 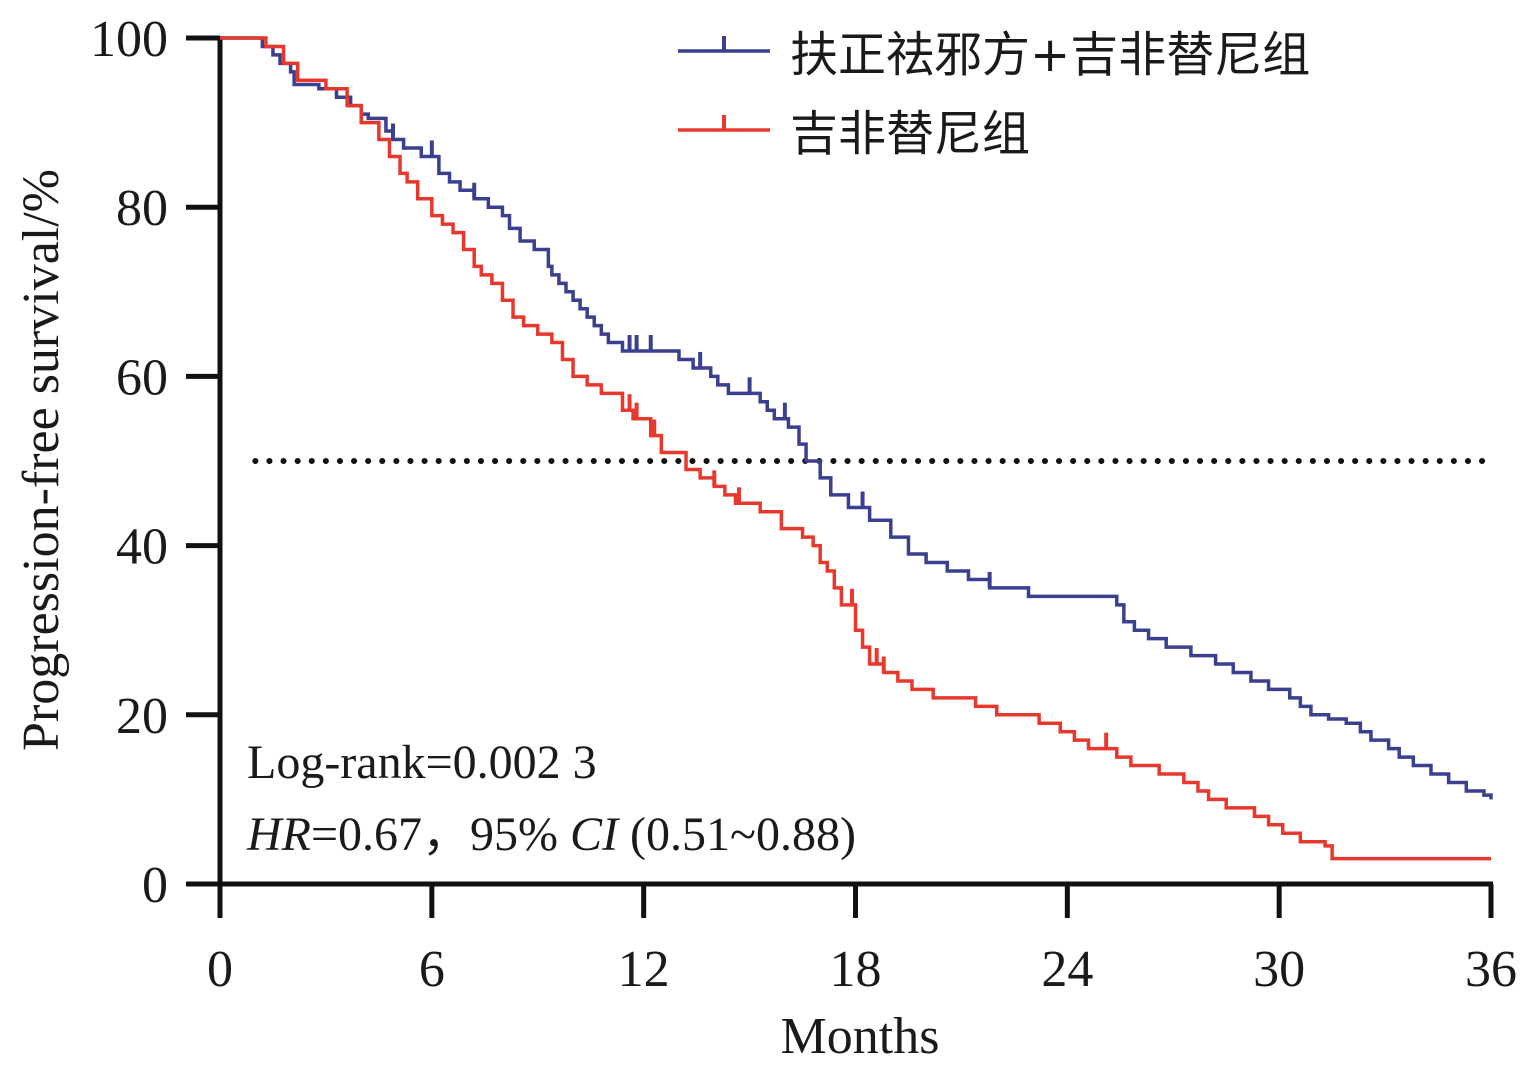 I want to click on hr-label: HR, so click(x=278, y=834).